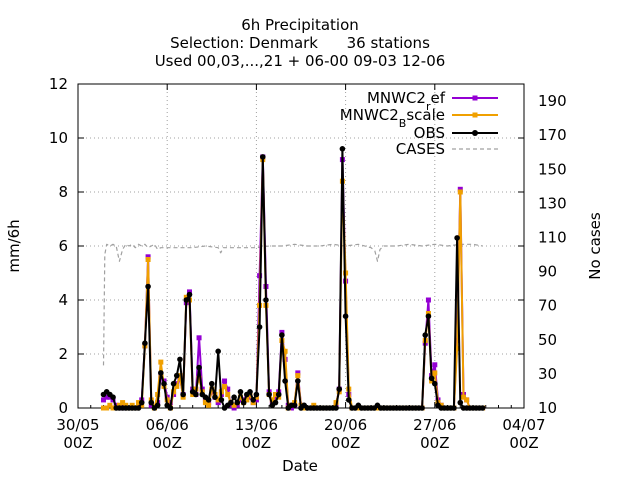 This screenshot has width=640, height=480. Describe the element at coordinates (434, 425) in the screenshot. I see `x-tick-label: 27/06` at that location.